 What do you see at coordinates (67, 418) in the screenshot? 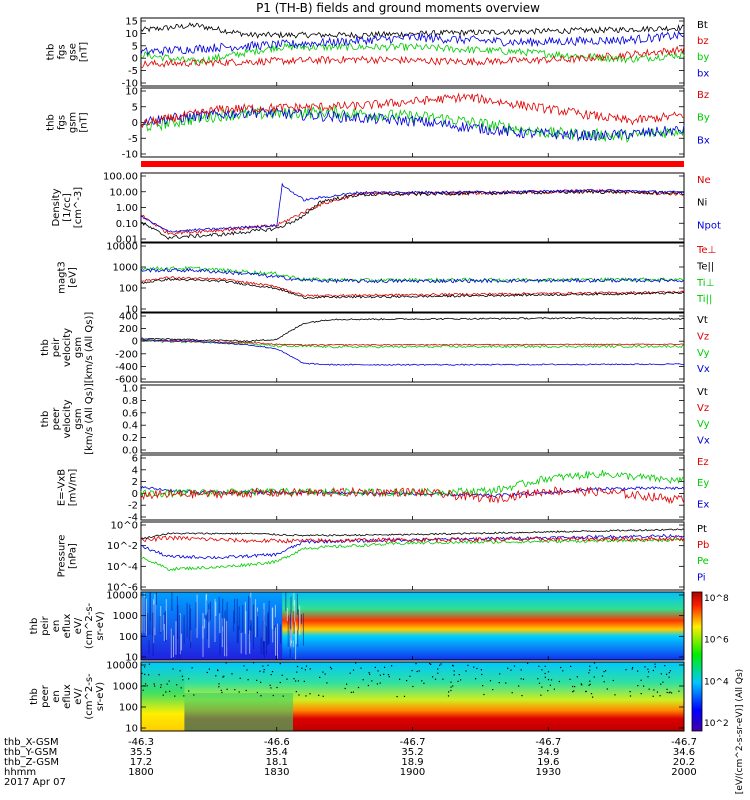
I see `y-axis-label: velocity` at bounding box center [67, 418].